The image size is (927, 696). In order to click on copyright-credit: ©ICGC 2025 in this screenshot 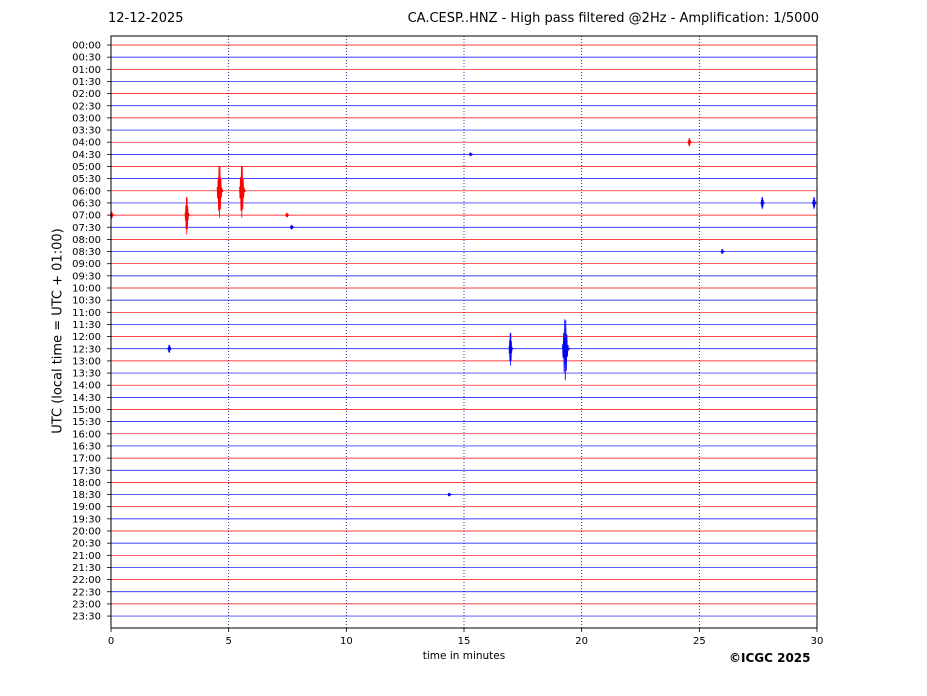, I will do `click(770, 658)`.